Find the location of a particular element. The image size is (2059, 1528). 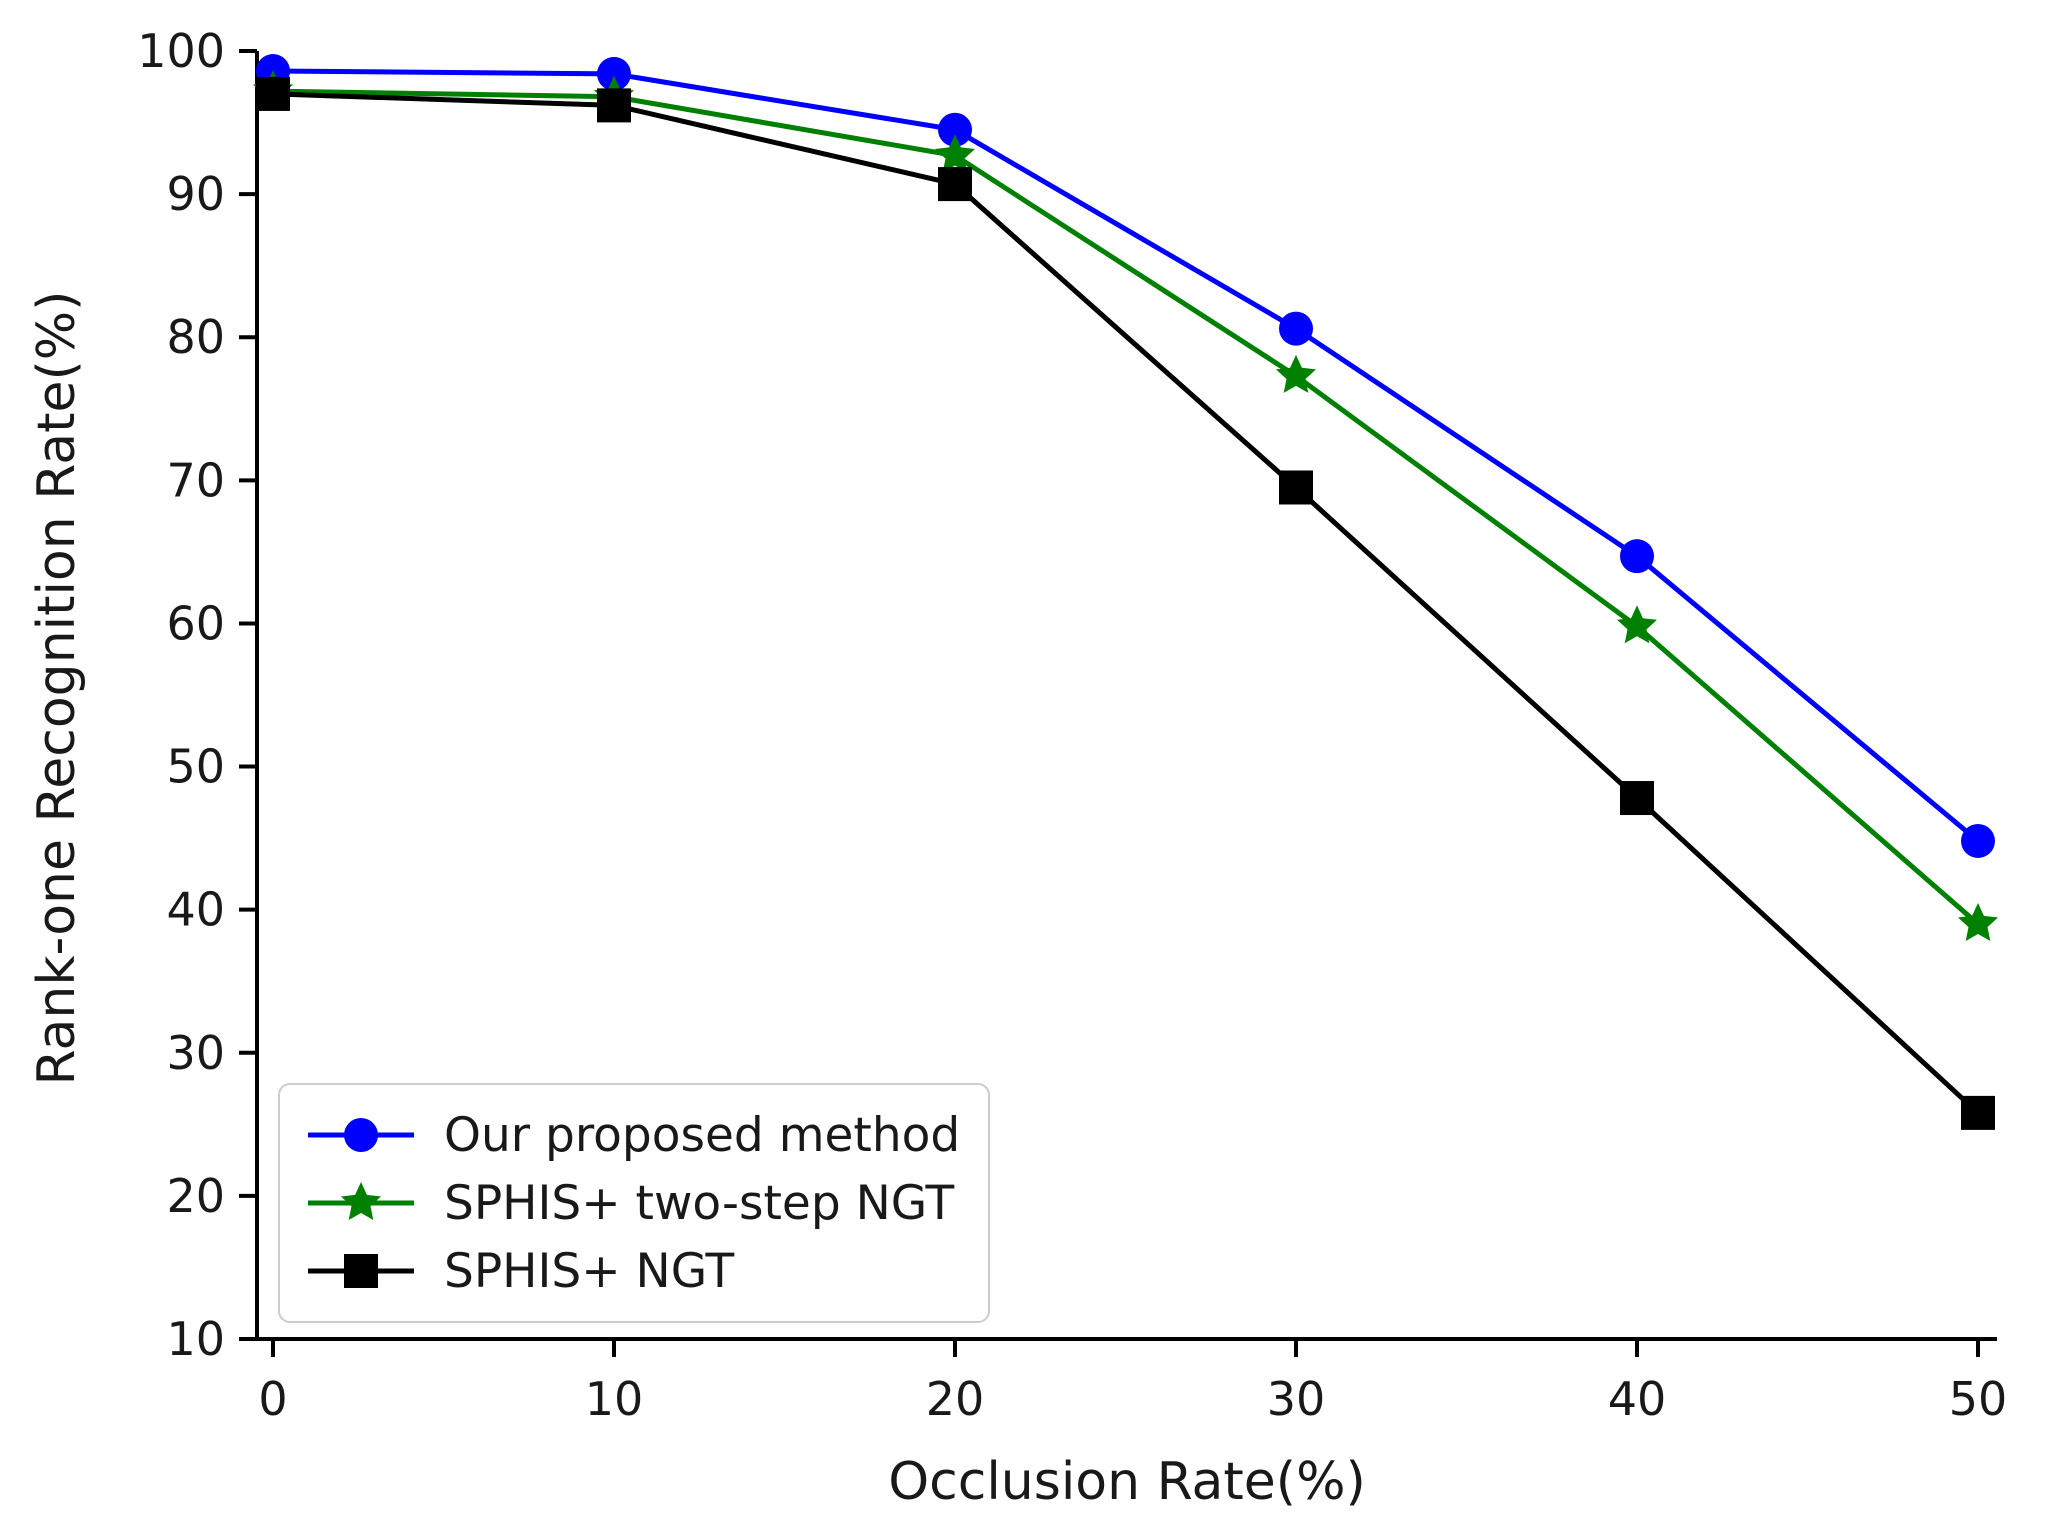

x-axis-label: Occlusion Rate(%) is located at coordinates (1127, 1482).